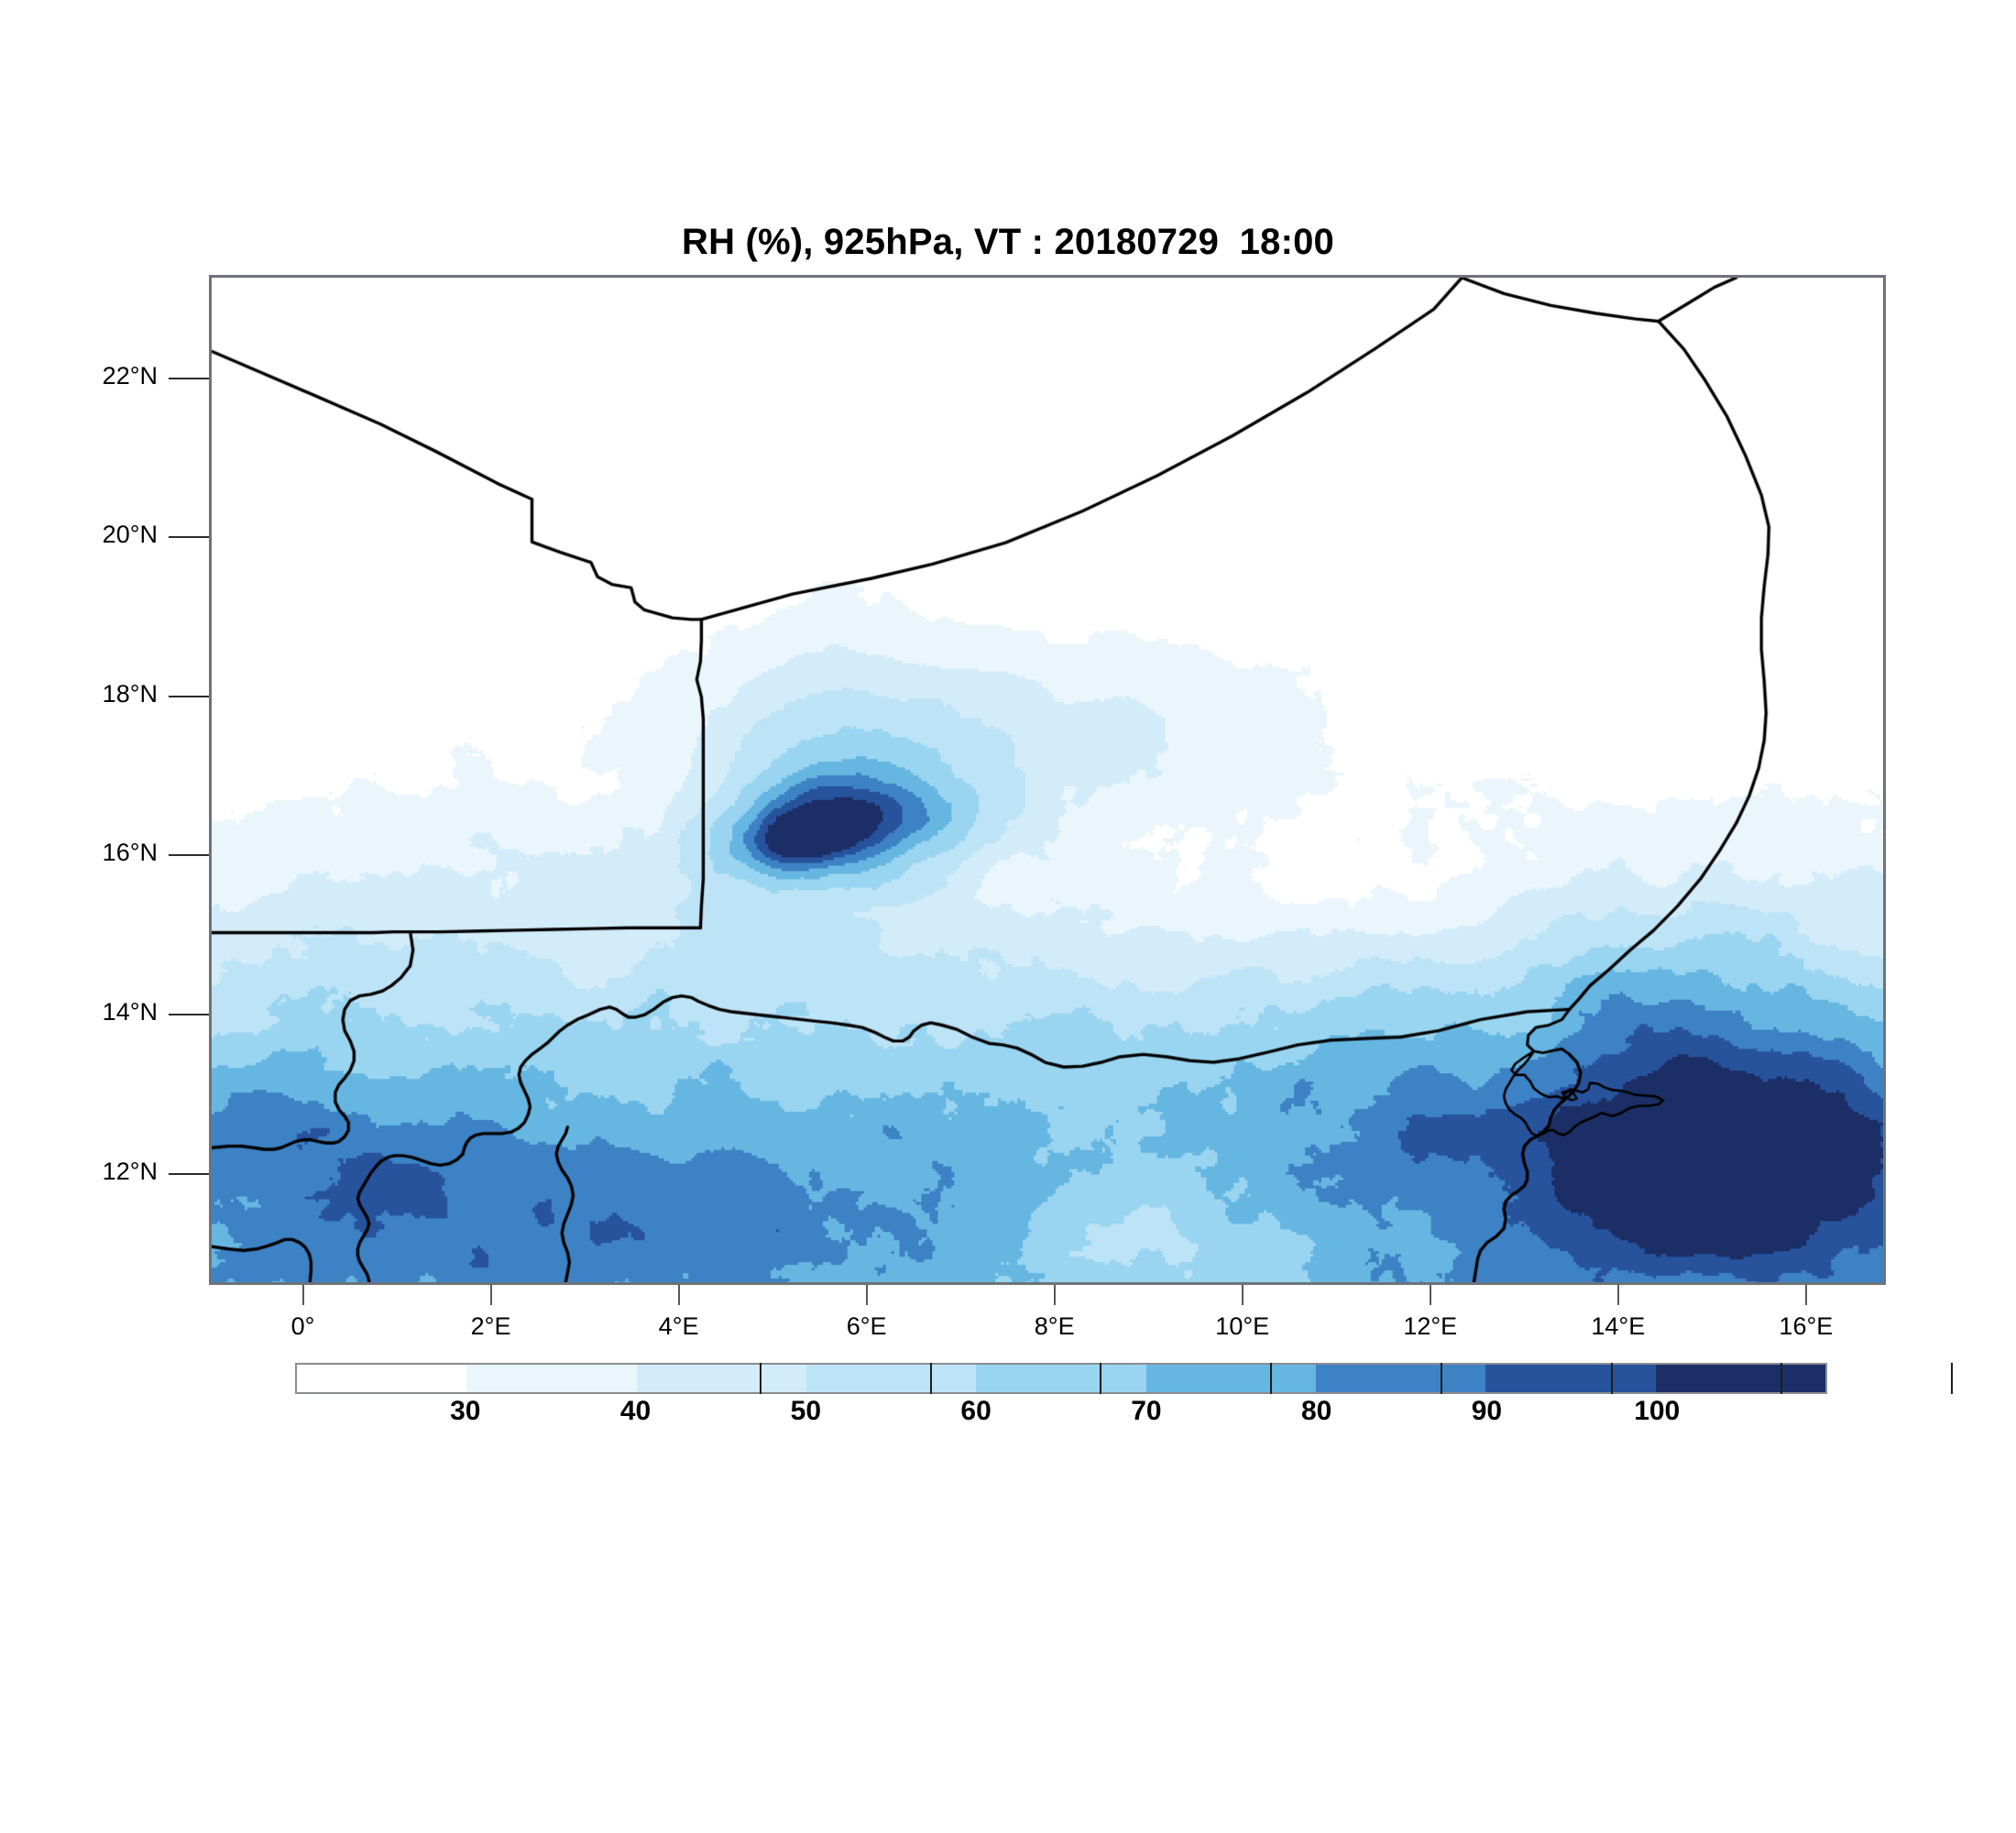  Describe the element at coordinates (1657, 1411) in the screenshot. I see `colorbar-tick-label: 100` at that location.